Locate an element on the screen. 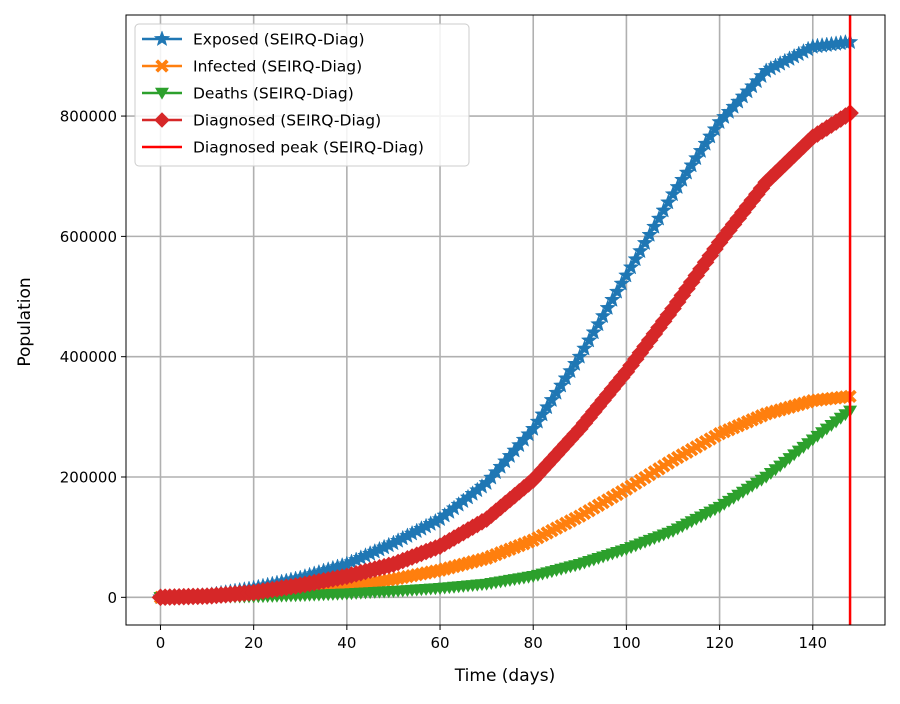 The image size is (900, 704). legend-label: Deaths (SEIRQ-Diag) is located at coordinates (273, 94).